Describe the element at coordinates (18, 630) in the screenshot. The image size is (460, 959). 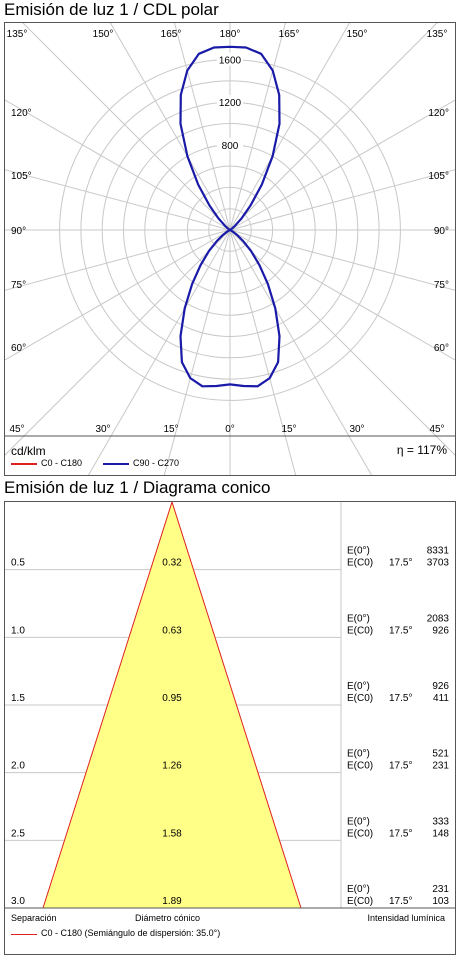
I see `conic-height-label: 1.0` at that location.